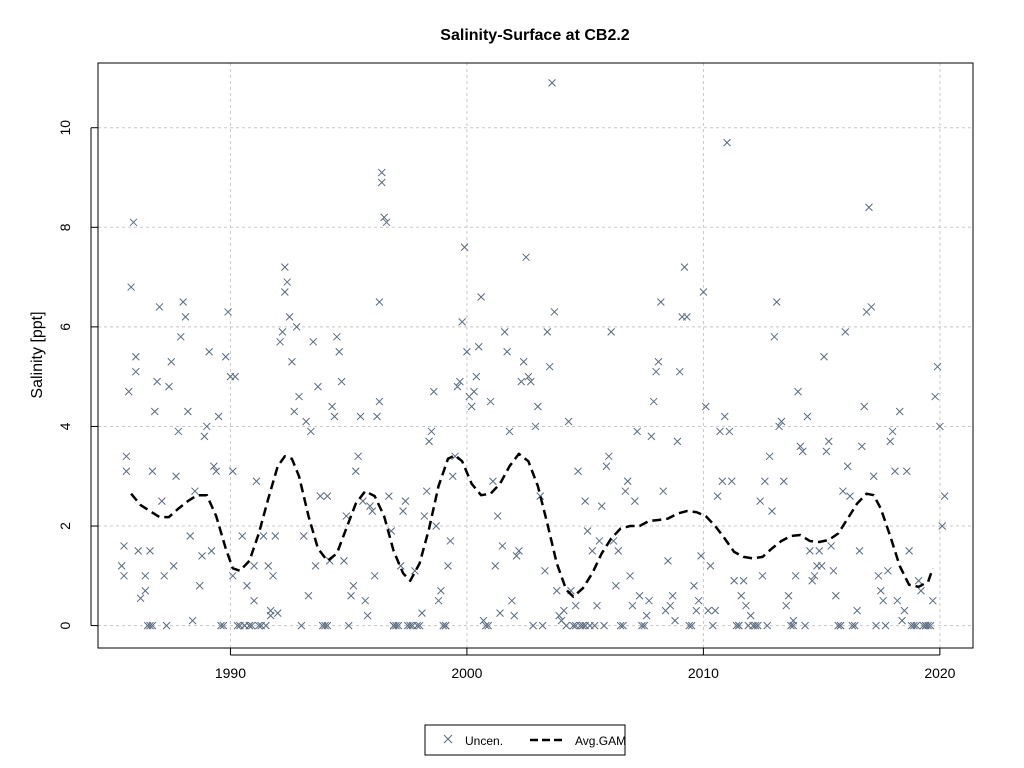 The height and width of the screenshot is (768, 1024). What do you see at coordinates (525, 740) in the screenshot?
I see `legend-box` at bounding box center [525, 740].